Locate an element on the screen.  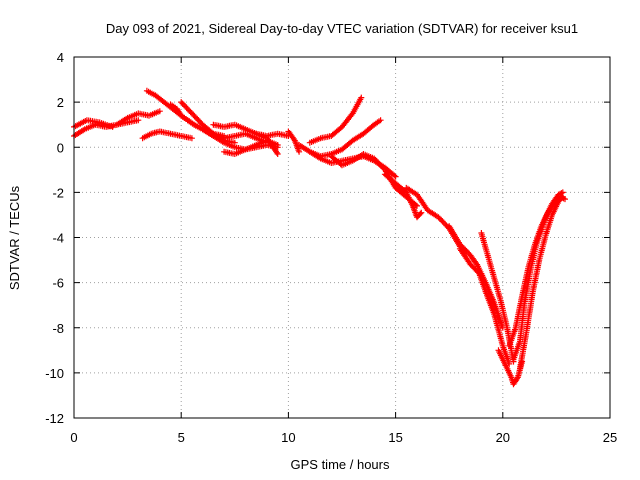
x-tick-label: 25 is located at coordinates (610, 437).